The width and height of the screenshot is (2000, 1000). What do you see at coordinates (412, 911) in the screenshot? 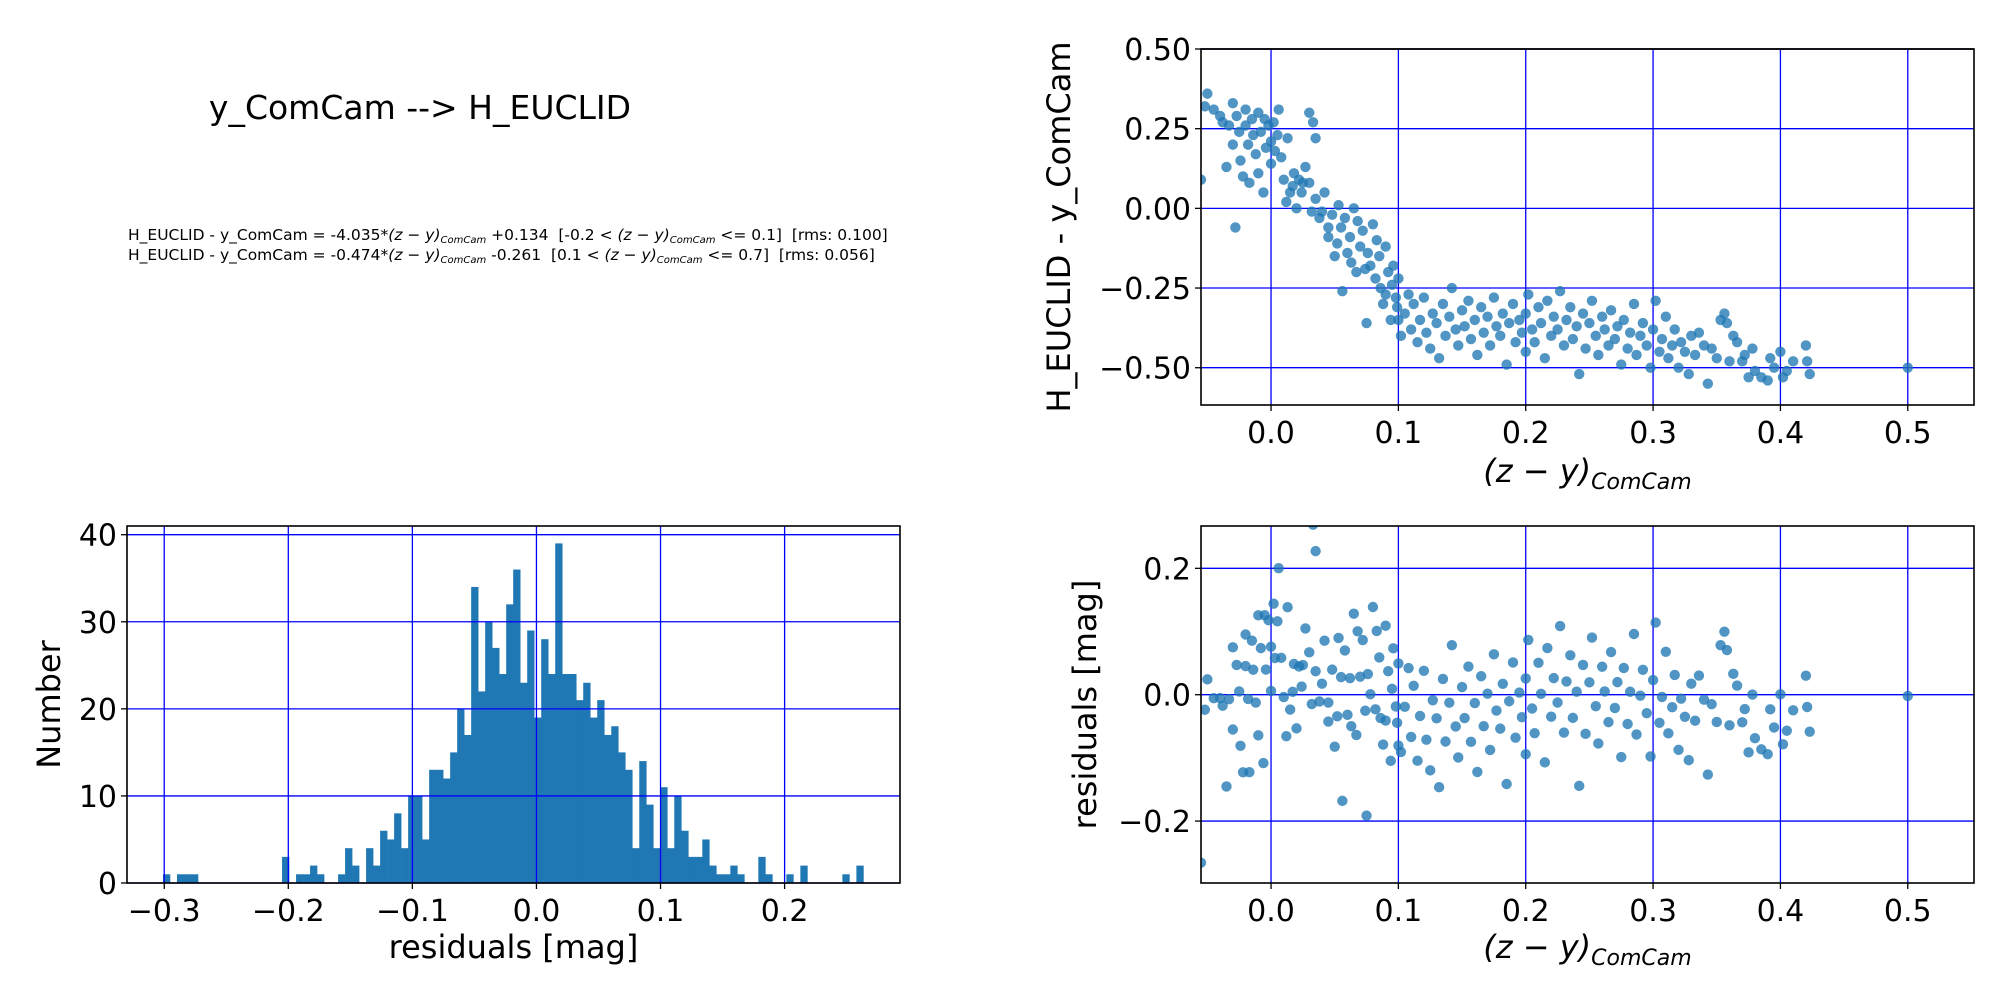
I see `x-tick-label: −0.1` at bounding box center [412, 911].